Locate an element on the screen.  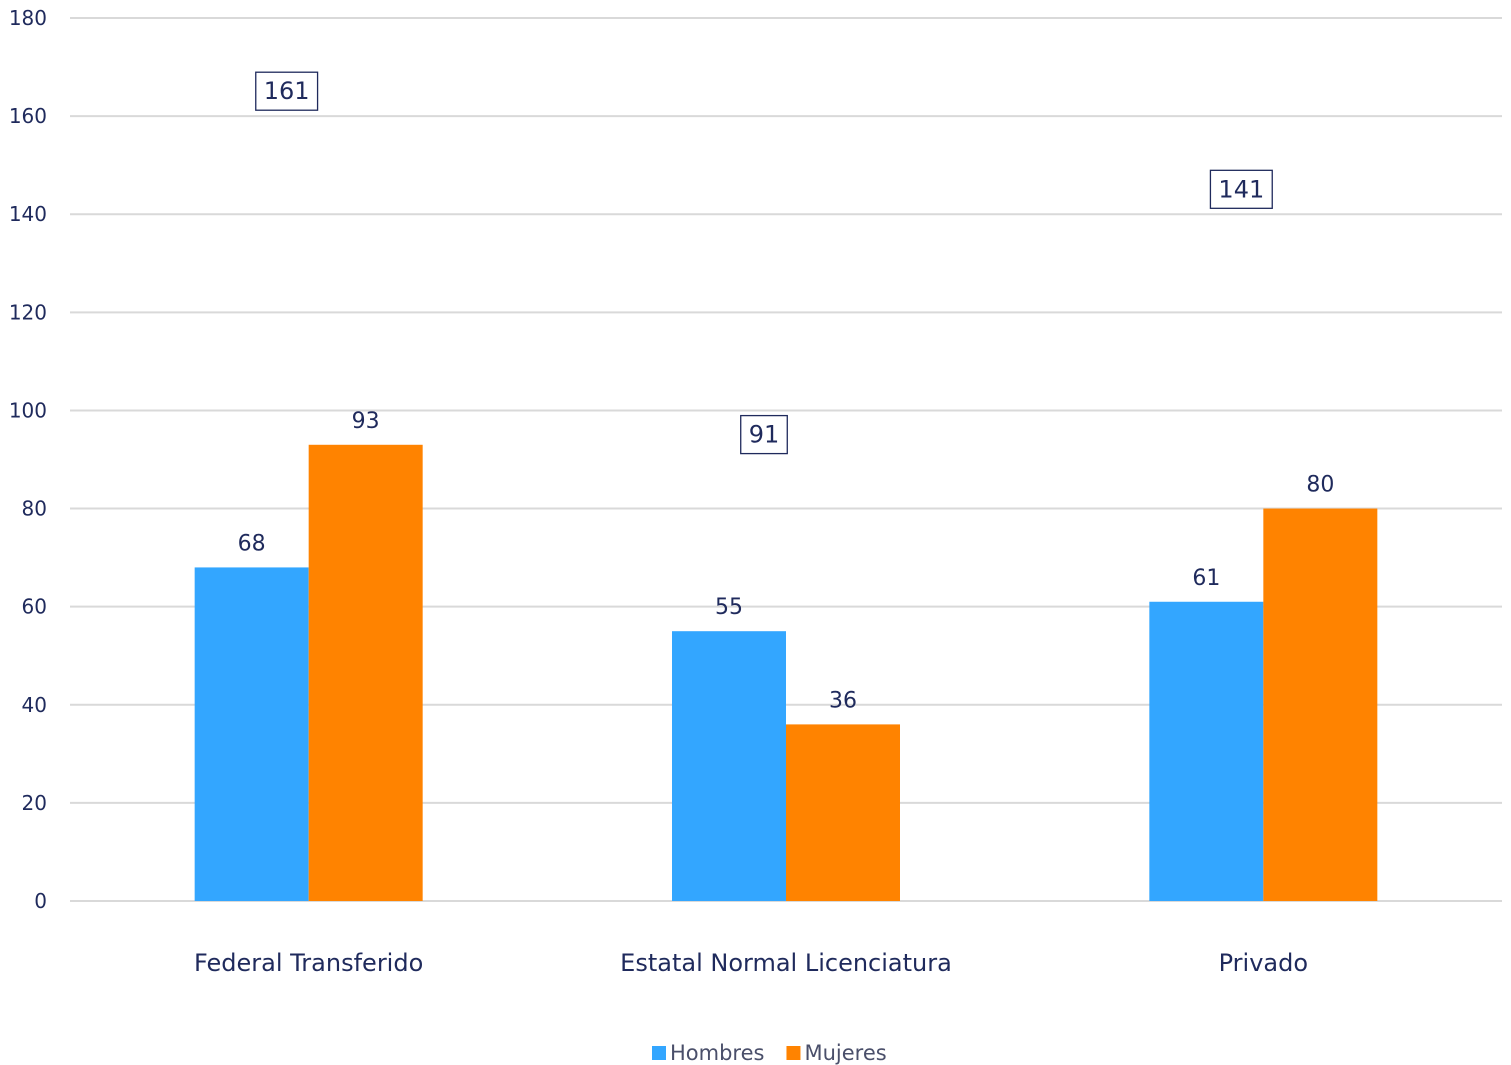
y-tick-label: 60 is located at coordinates (34, 607).